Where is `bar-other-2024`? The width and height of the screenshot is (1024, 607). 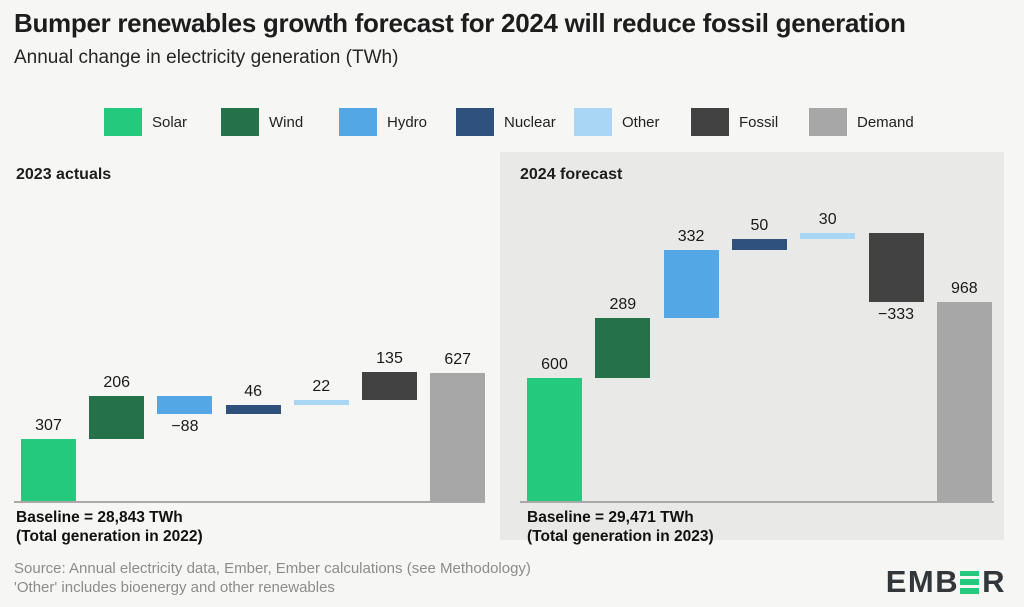
bar-other-2024 is located at coordinates (828, 236).